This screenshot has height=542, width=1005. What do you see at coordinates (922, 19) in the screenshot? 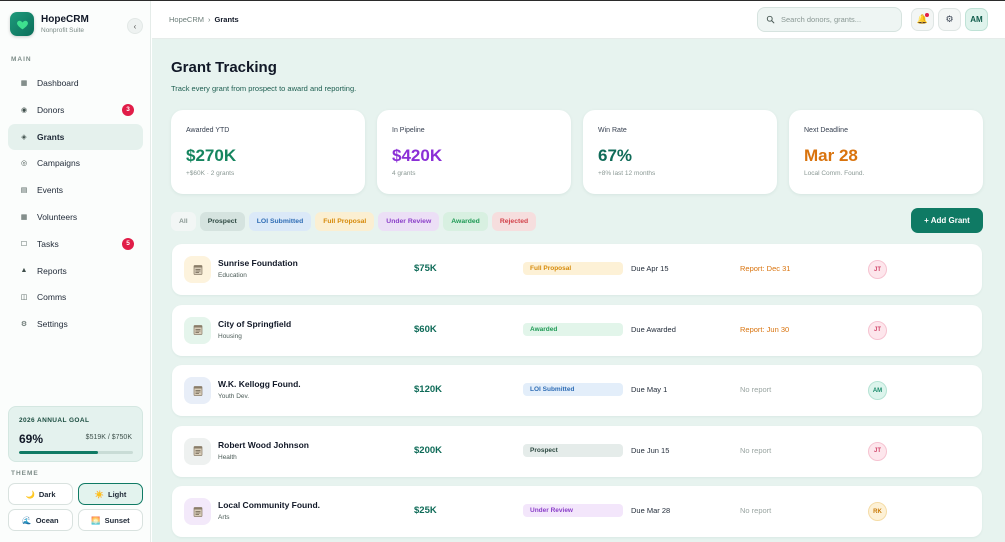
I see `notifications-button: 🔔` at bounding box center [922, 19].